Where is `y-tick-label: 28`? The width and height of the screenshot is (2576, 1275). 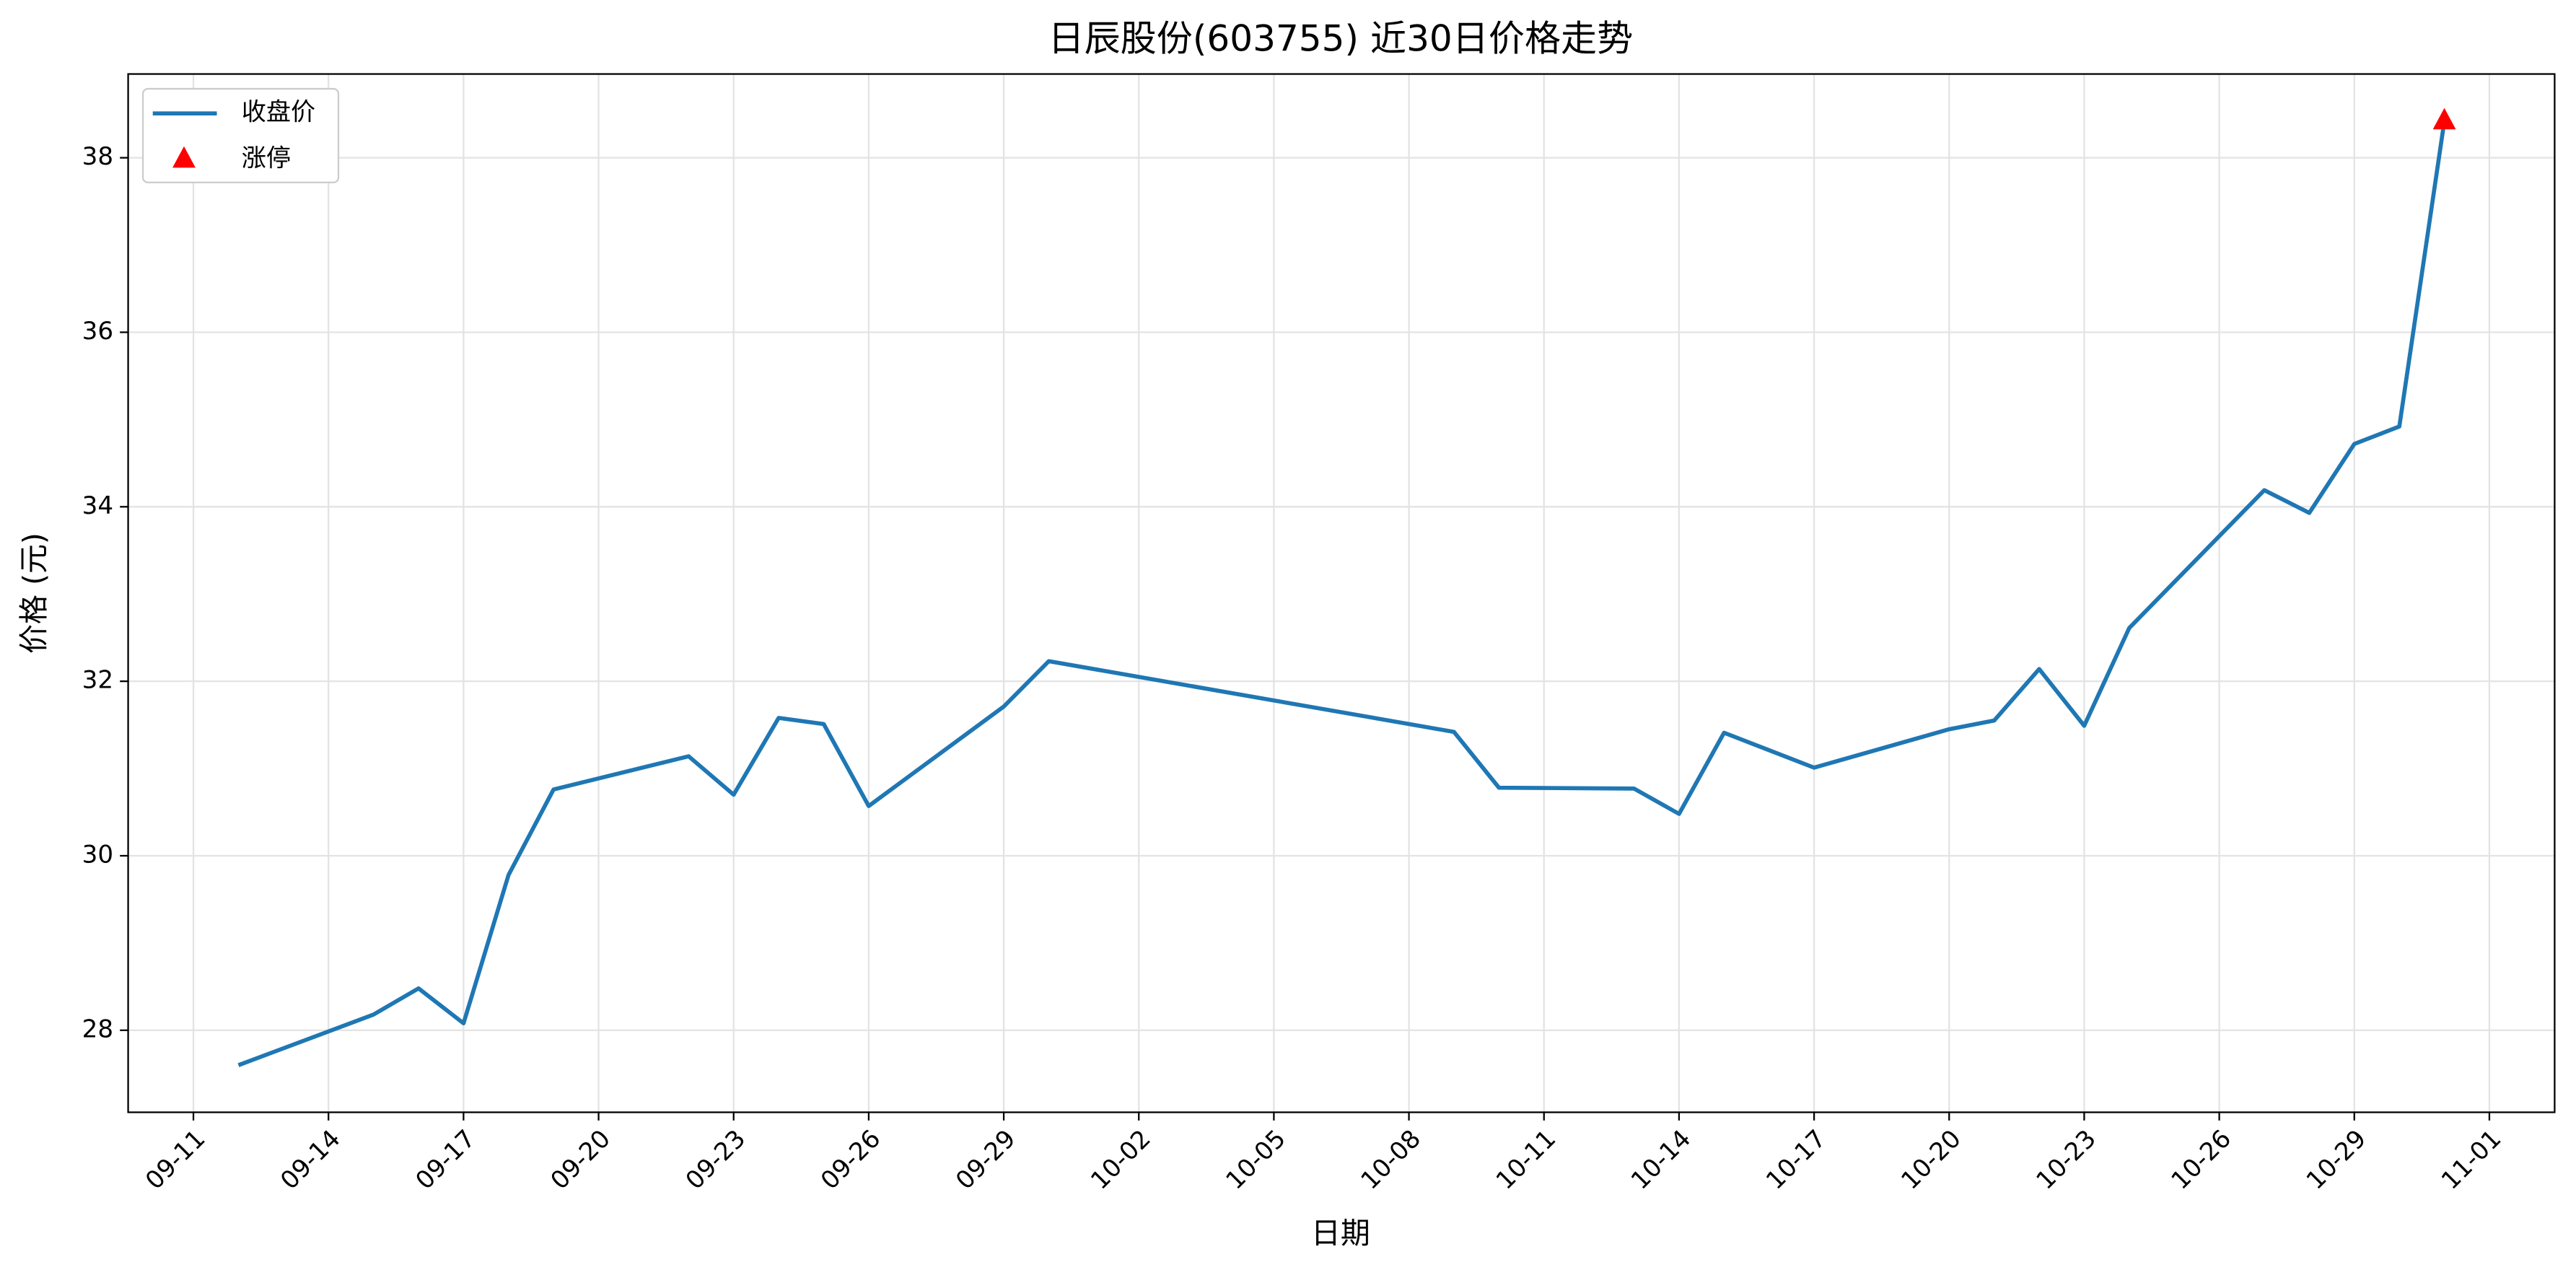
y-tick-label: 28 is located at coordinates (97, 1029).